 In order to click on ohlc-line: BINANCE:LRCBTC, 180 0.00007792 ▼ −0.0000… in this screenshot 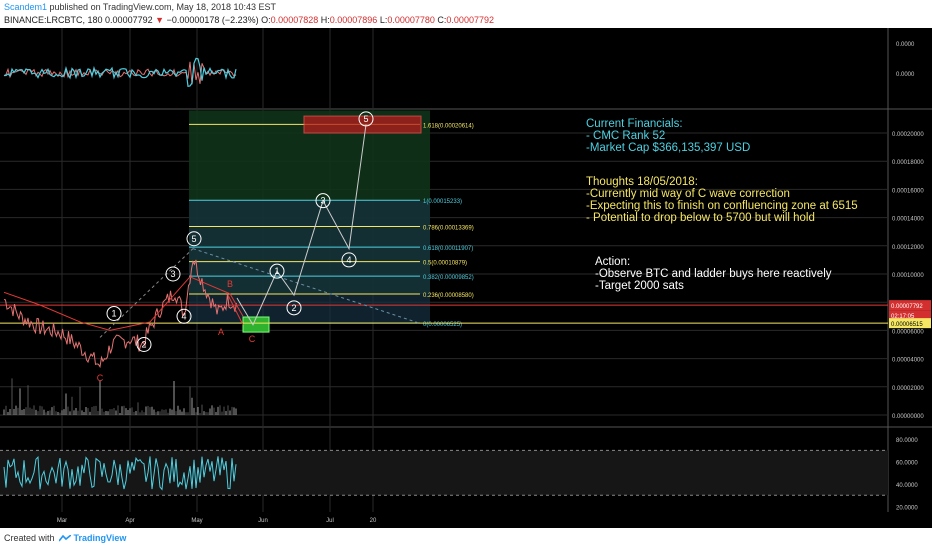, I will do `click(249, 20)`.